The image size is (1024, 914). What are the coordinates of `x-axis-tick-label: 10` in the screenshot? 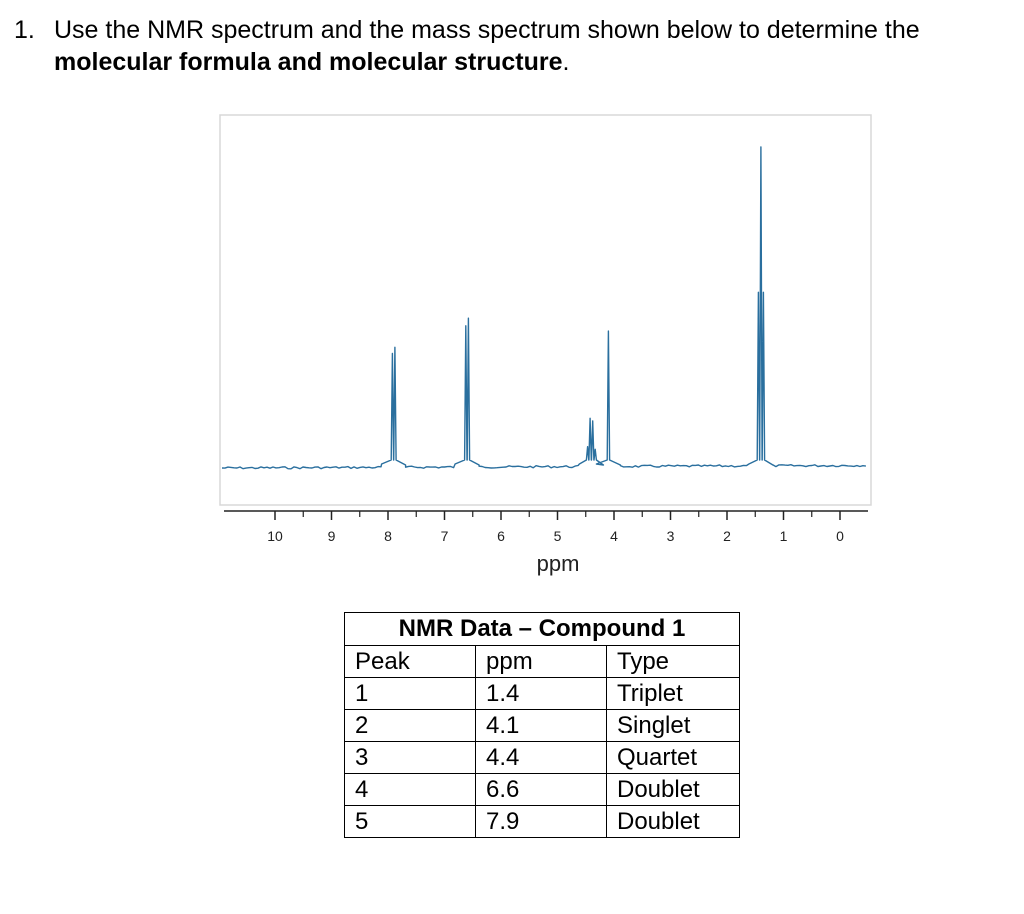 It's located at (275, 536).